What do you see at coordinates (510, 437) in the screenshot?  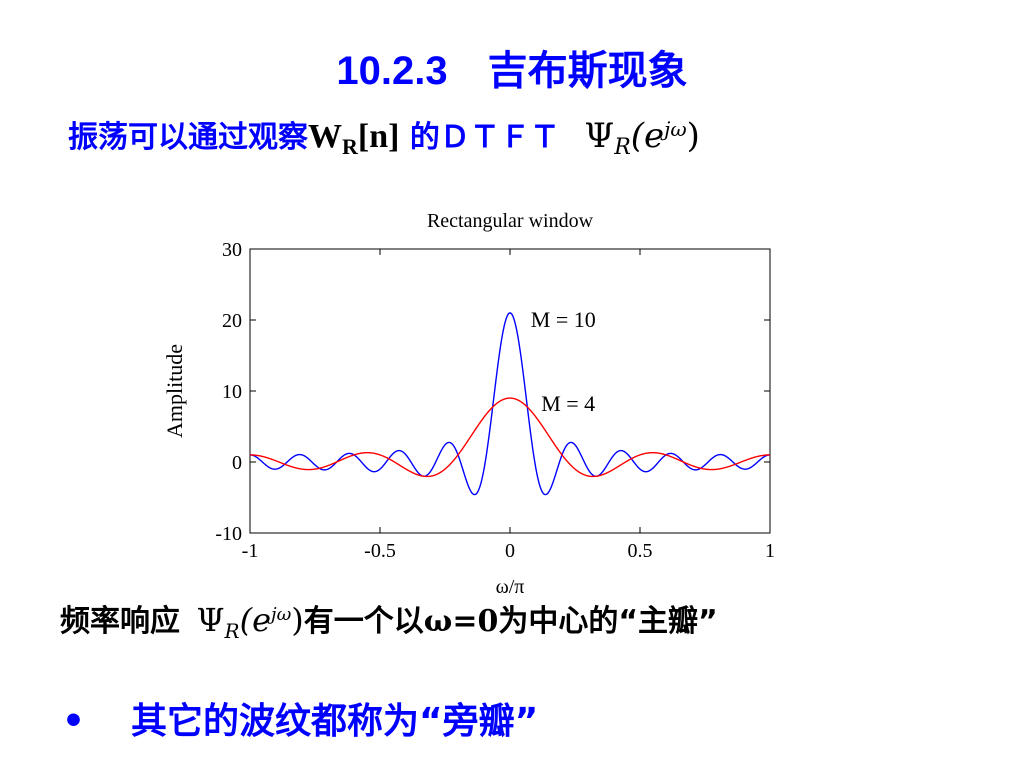 I see `series-line-m4` at bounding box center [510, 437].